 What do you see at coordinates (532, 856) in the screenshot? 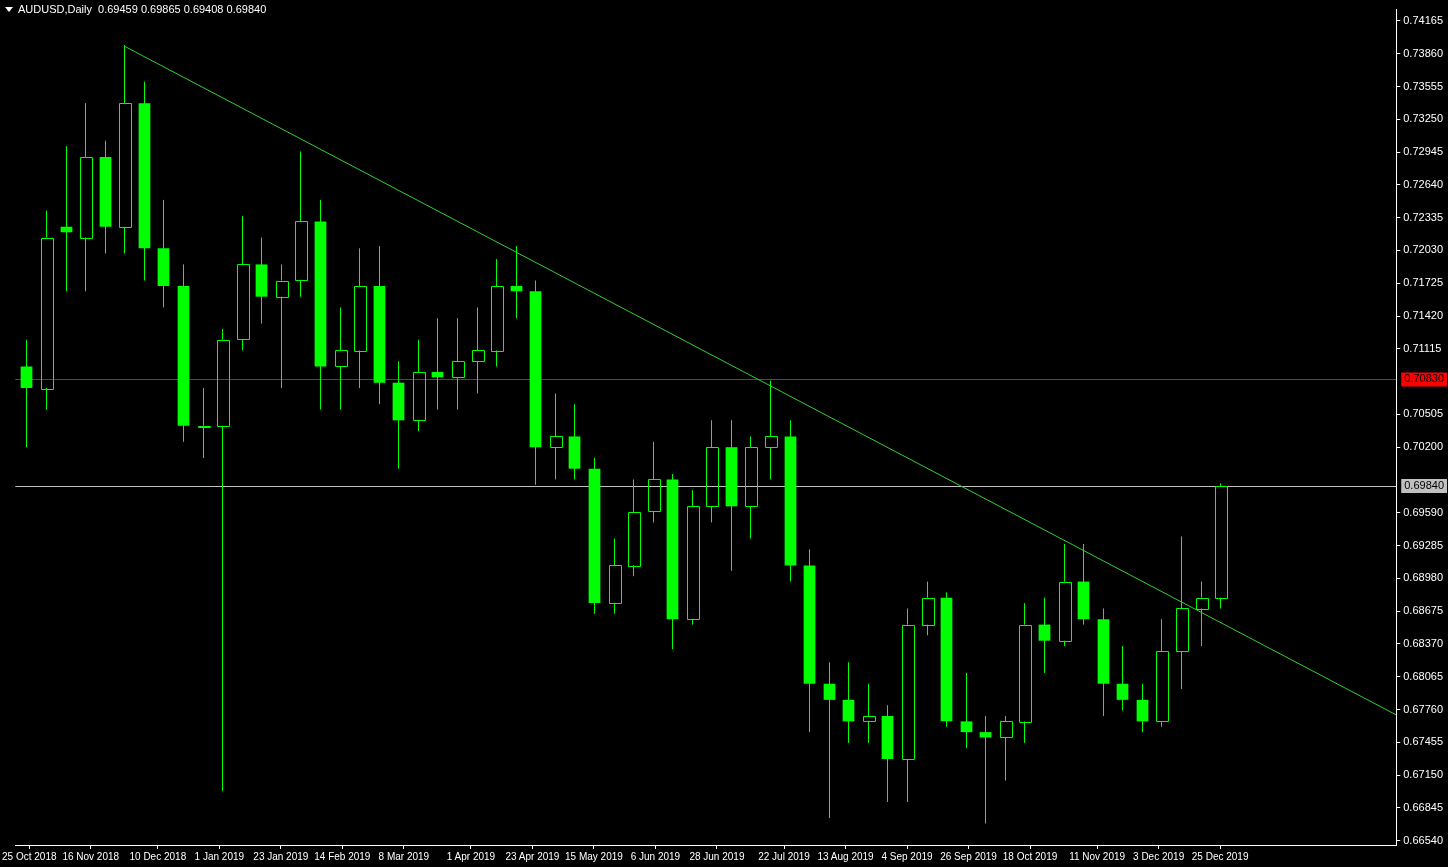
I see `x-tick-label: 23 Apr 2019` at bounding box center [532, 856].